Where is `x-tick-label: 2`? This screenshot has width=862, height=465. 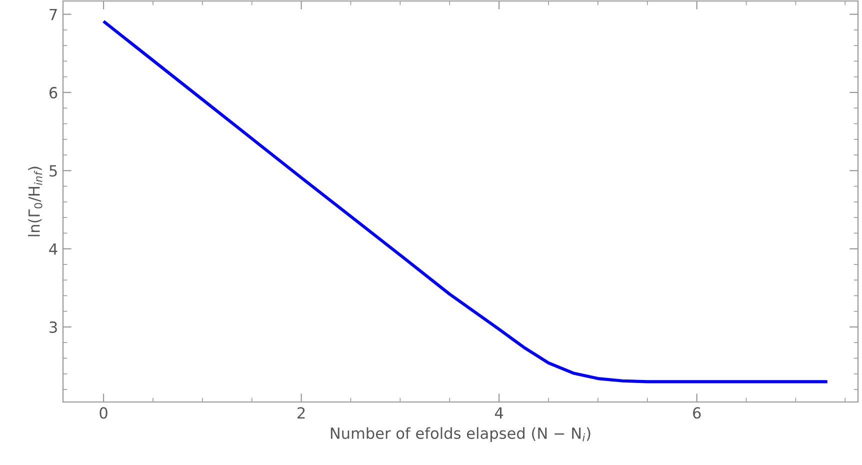 x-tick-label: 2 is located at coordinates (301, 412).